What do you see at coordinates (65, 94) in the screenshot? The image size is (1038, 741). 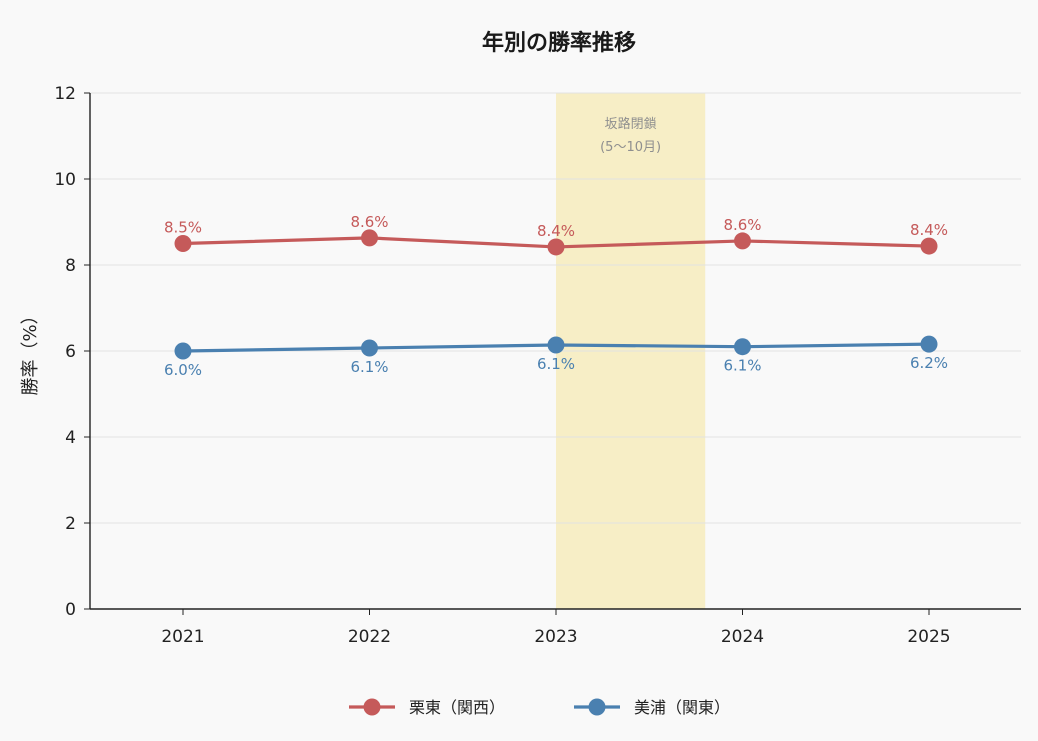 I see `y-tick-label: 12` at bounding box center [65, 94].